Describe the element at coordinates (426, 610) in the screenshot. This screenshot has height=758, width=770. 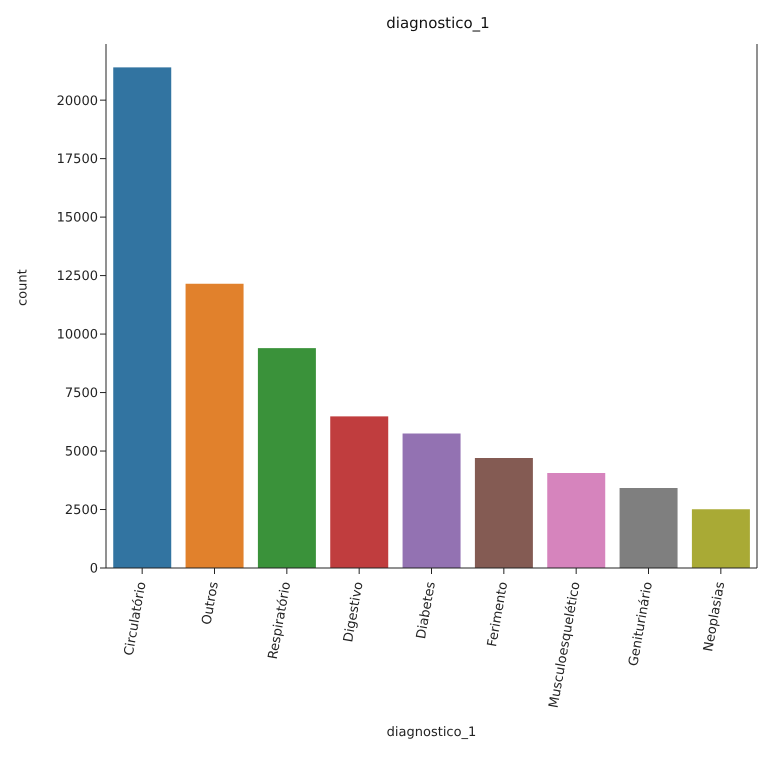
I see `x-tick-label: Diabetes` at that location.